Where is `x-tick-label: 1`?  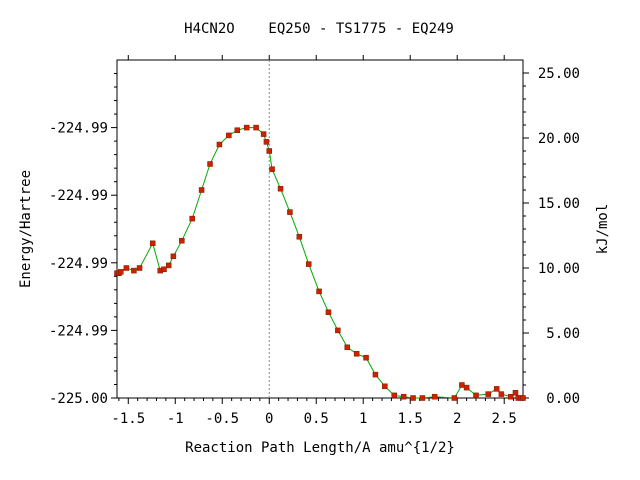 x-tick-label: 1 is located at coordinates (363, 419).